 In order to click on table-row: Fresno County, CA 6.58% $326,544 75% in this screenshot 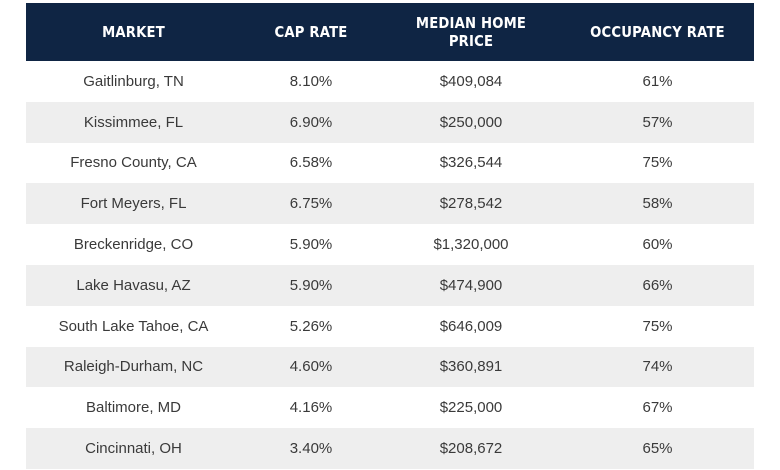, I will do `click(390, 163)`.